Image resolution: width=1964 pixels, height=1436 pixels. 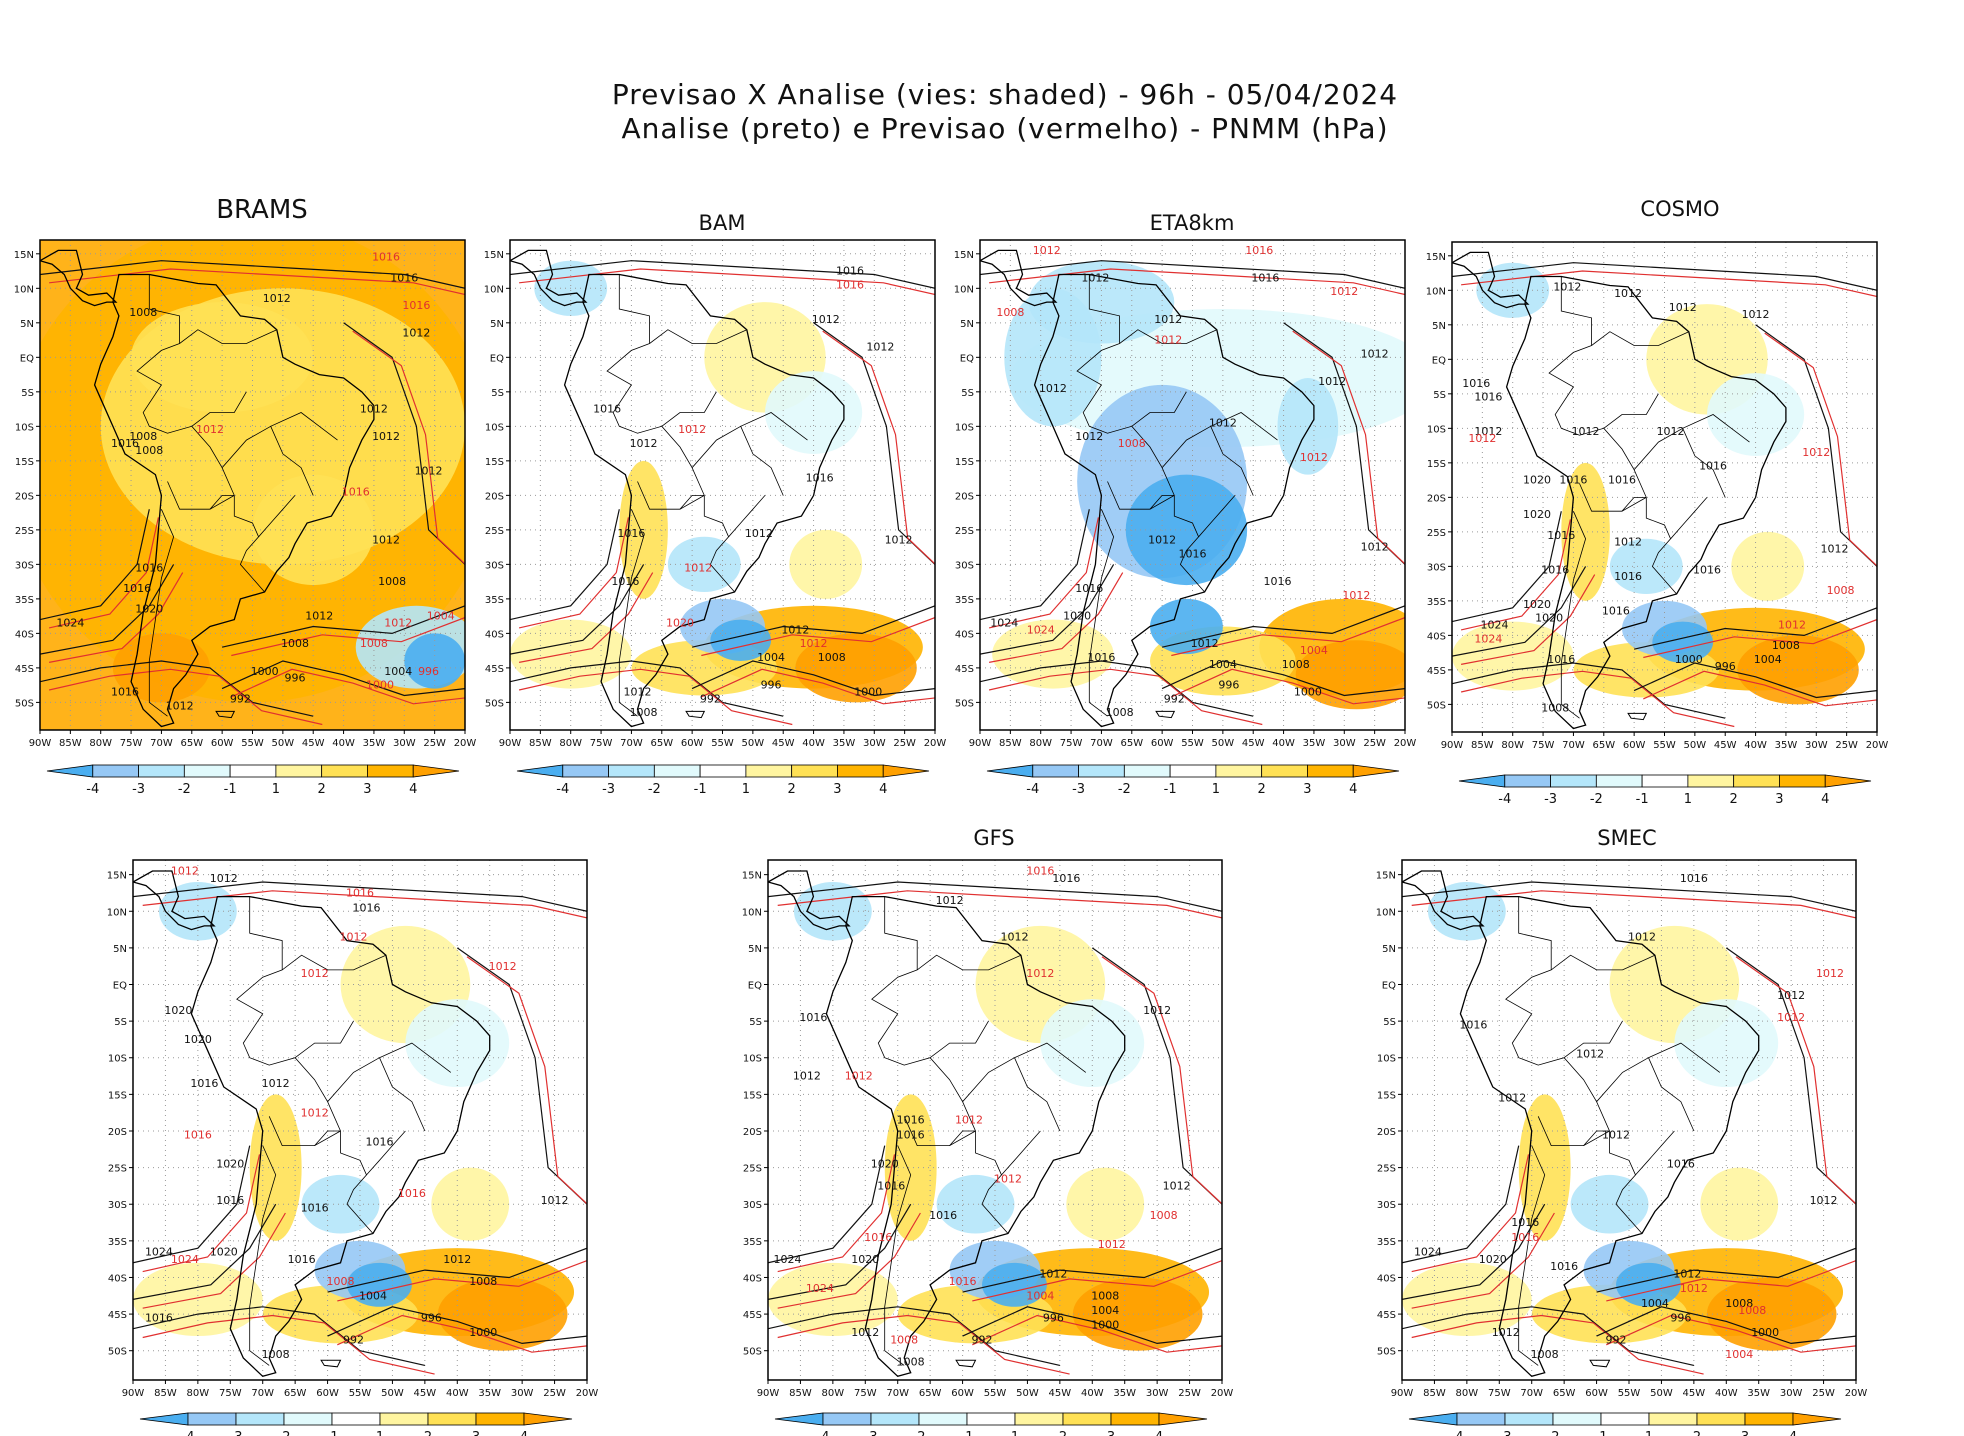 I want to click on lon-label: 20W, so click(x=1877, y=745).